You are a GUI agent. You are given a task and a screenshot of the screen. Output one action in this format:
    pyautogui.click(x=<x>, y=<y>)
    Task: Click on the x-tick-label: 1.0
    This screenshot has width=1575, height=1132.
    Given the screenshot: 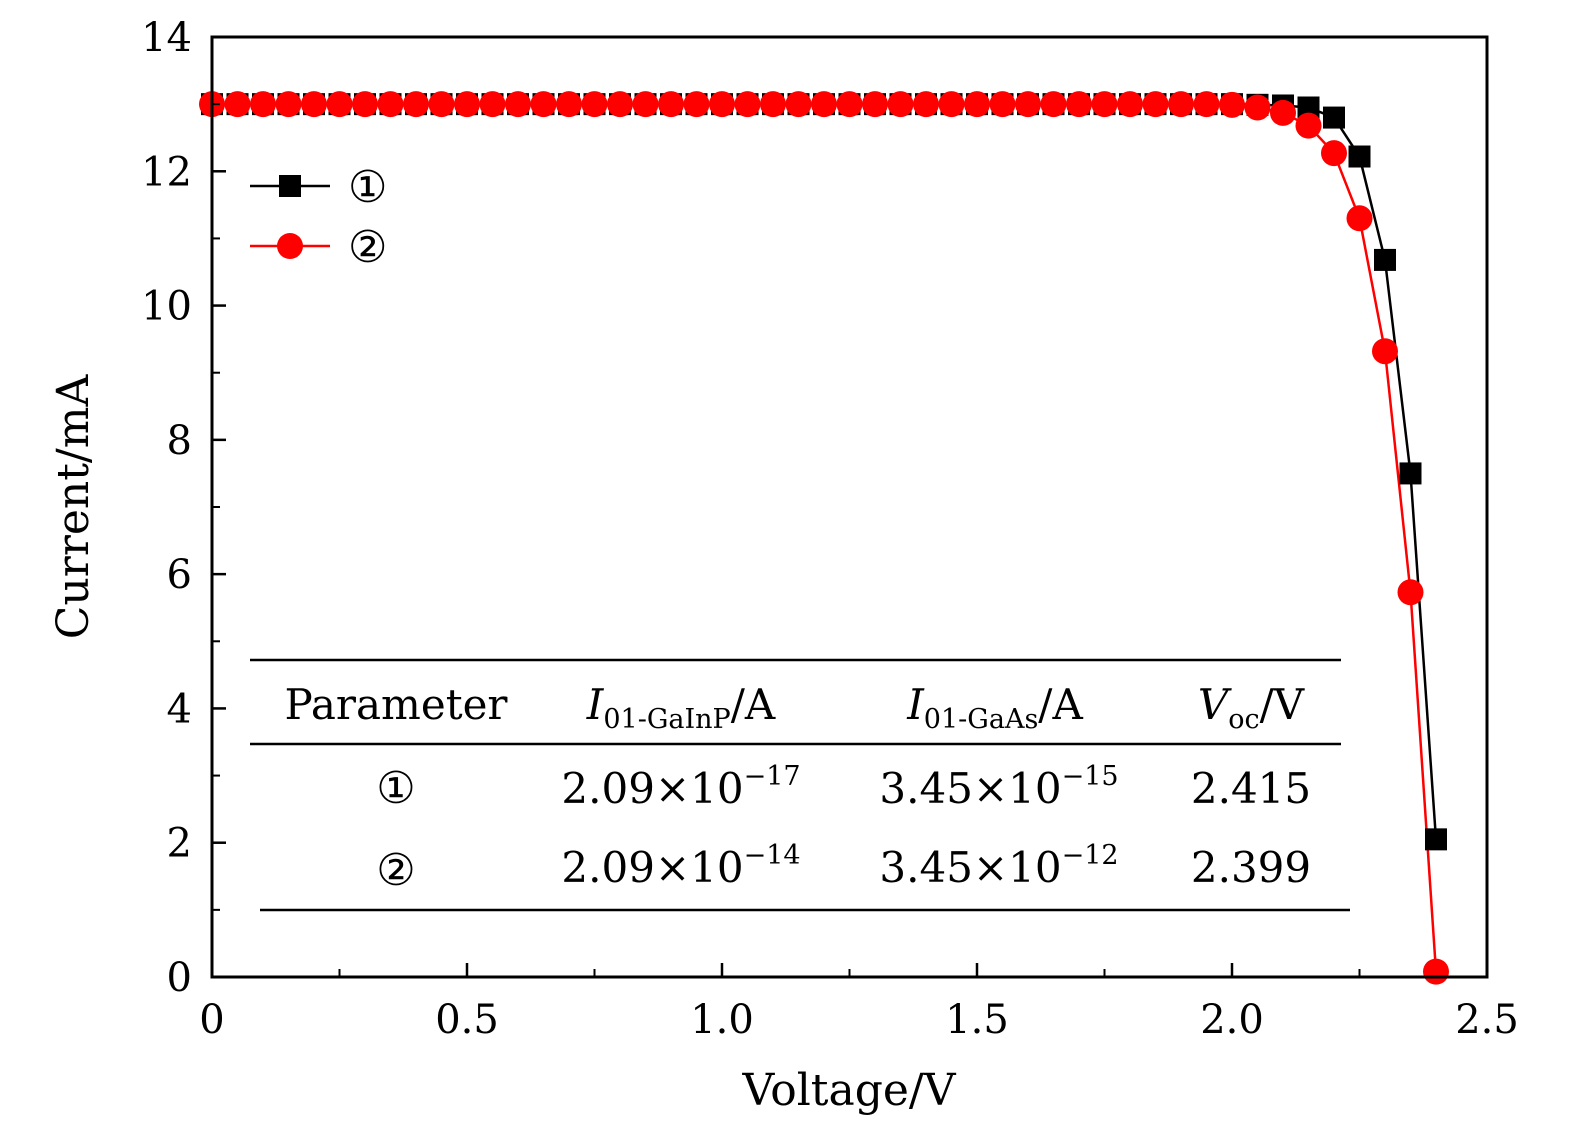 What is the action you would take?
    pyautogui.click(x=722, y=1020)
    